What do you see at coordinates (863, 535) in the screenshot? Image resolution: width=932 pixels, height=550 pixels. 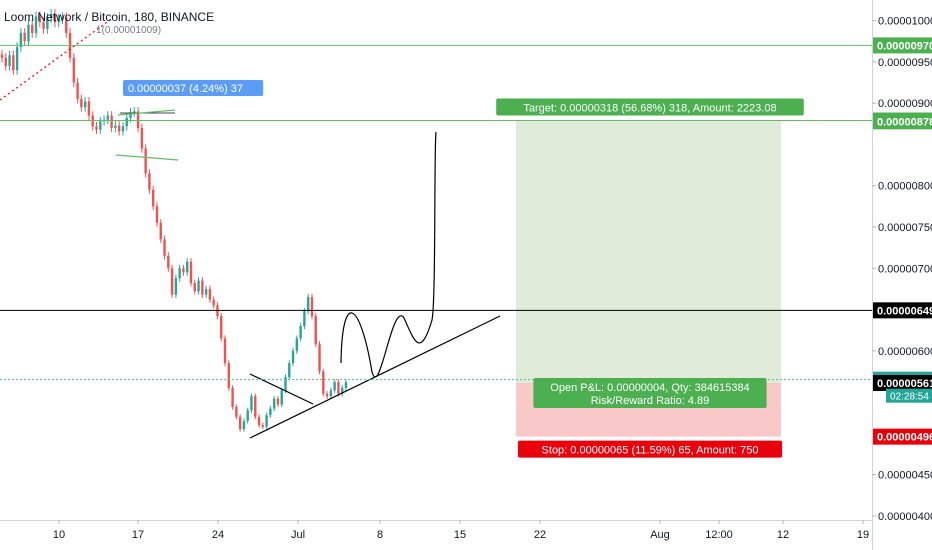 I see `x-tick-label: 19` at bounding box center [863, 535].